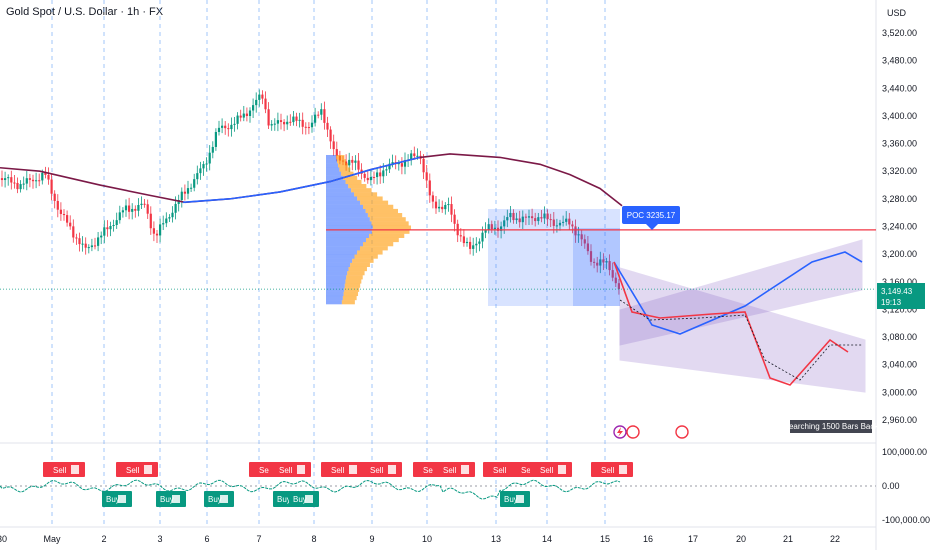 This screenshot has height=550, width=932. What do you see at coordinates (620, 432) in the screenshot?
I see `lightning-event-glyph` at bounding box center [620, 432].